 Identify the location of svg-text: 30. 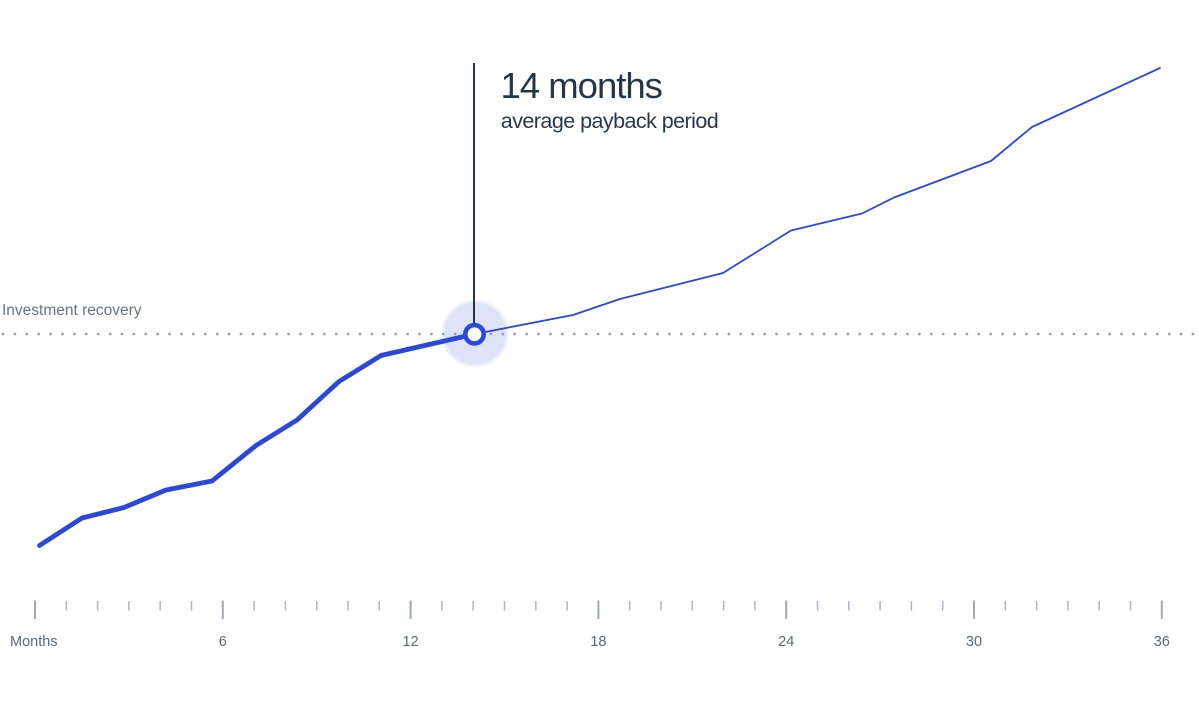
(974, 642).